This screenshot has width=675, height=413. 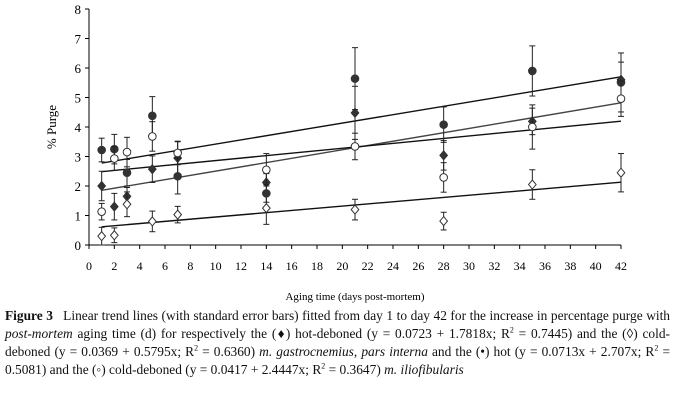 I want to click on caption-segment: post-mortem, so click(x=39, y=333).